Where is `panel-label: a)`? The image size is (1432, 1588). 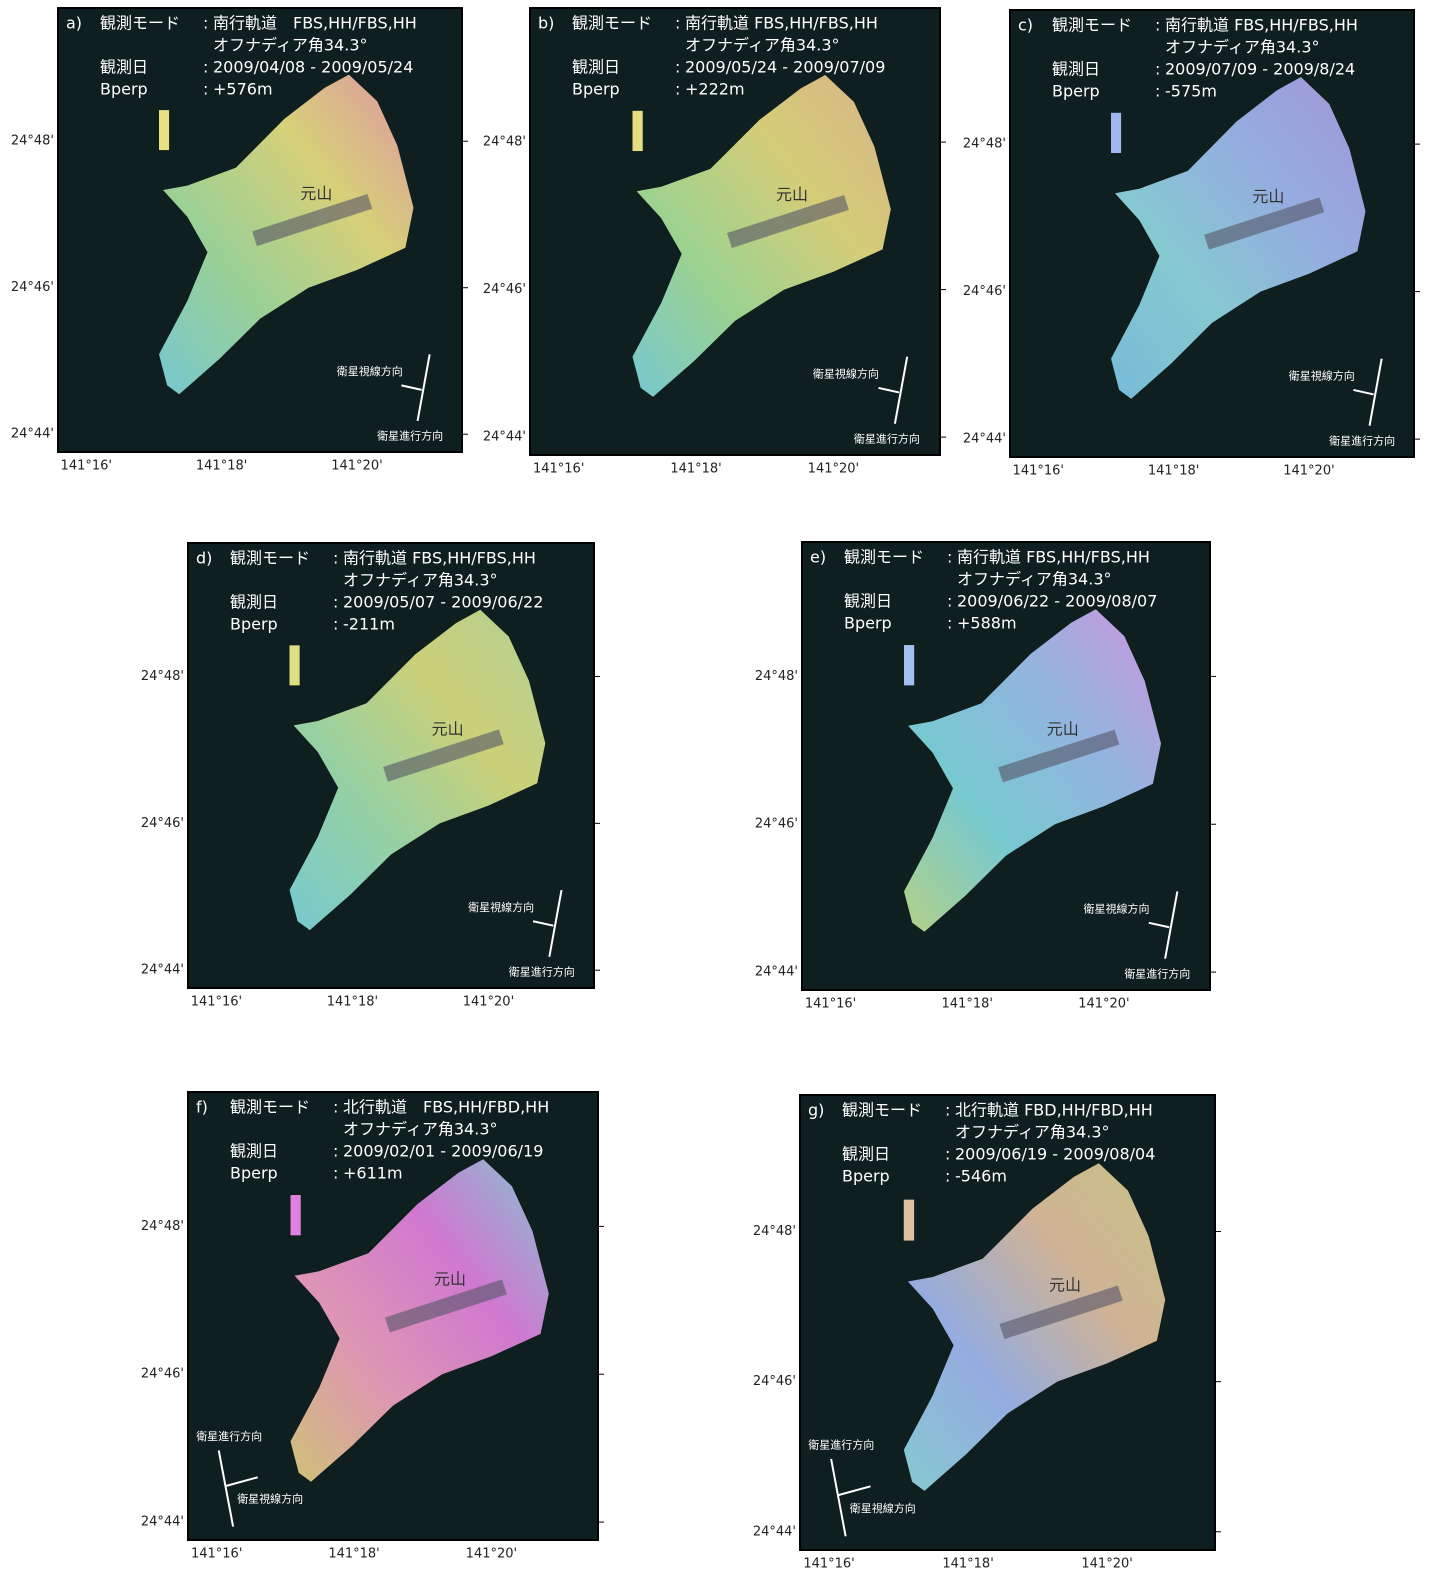 panel-label: a) is located at coordinates (74, 23).